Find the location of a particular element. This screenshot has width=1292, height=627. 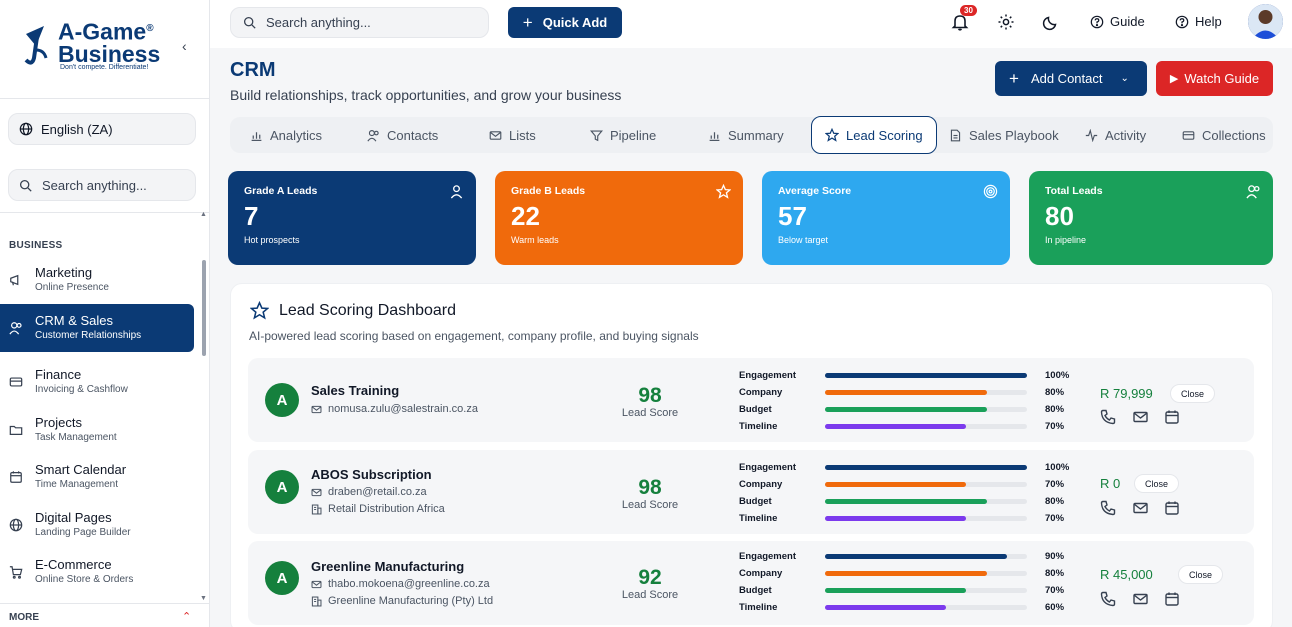

chevron-down-icon: ⌄ is located at coordinates (1124, 78).